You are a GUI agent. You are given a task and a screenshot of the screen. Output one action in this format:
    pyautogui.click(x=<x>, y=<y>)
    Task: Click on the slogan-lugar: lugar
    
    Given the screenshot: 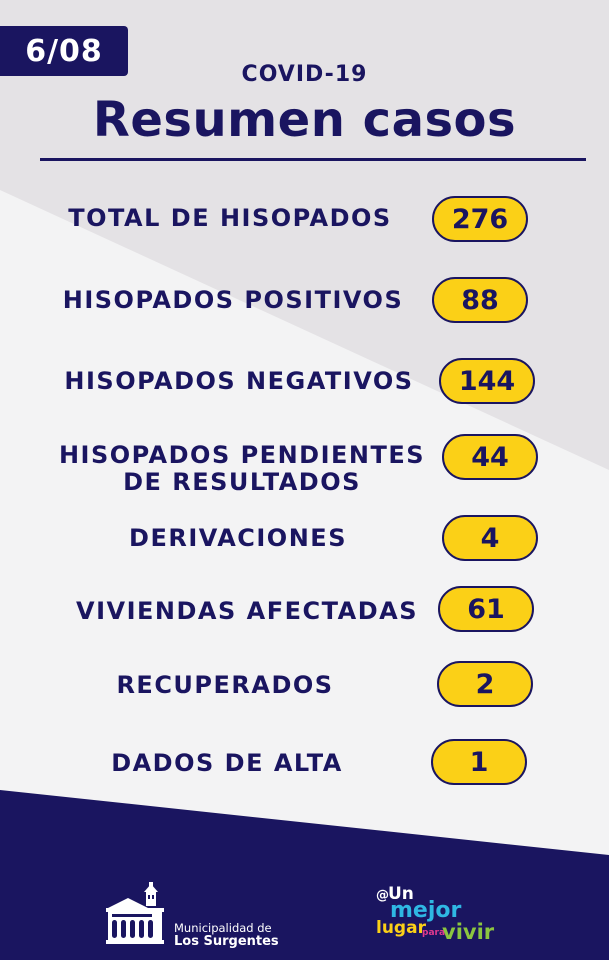 What is the action you would take?
    pyautogui.click(x=401, y=928)
    